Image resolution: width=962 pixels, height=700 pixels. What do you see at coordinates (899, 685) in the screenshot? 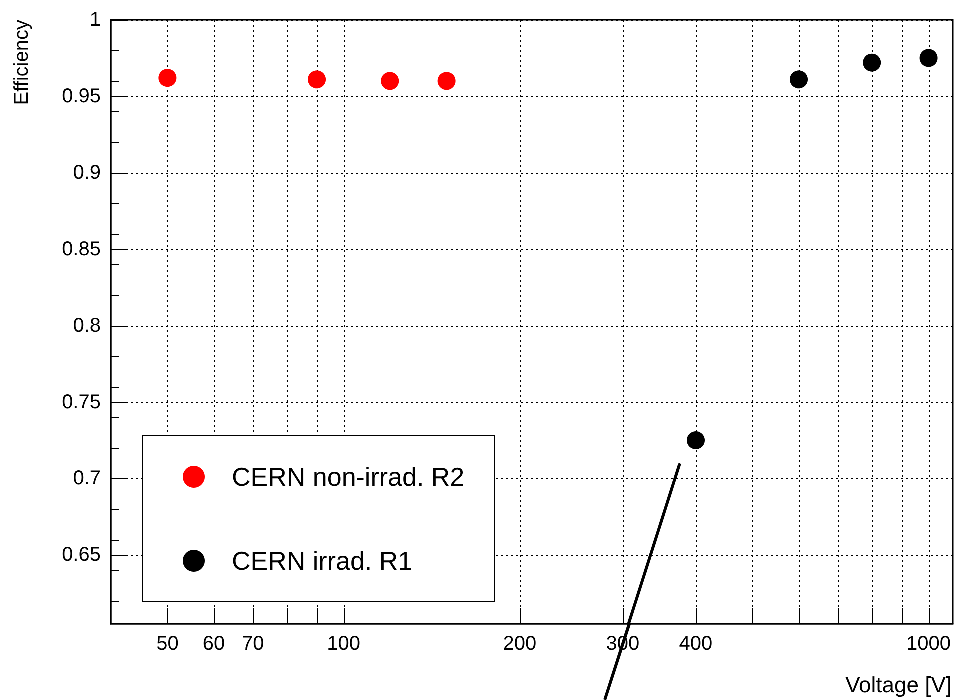
I see `x-axis-title: Voltage [V]` at bounding box center [899, 685].